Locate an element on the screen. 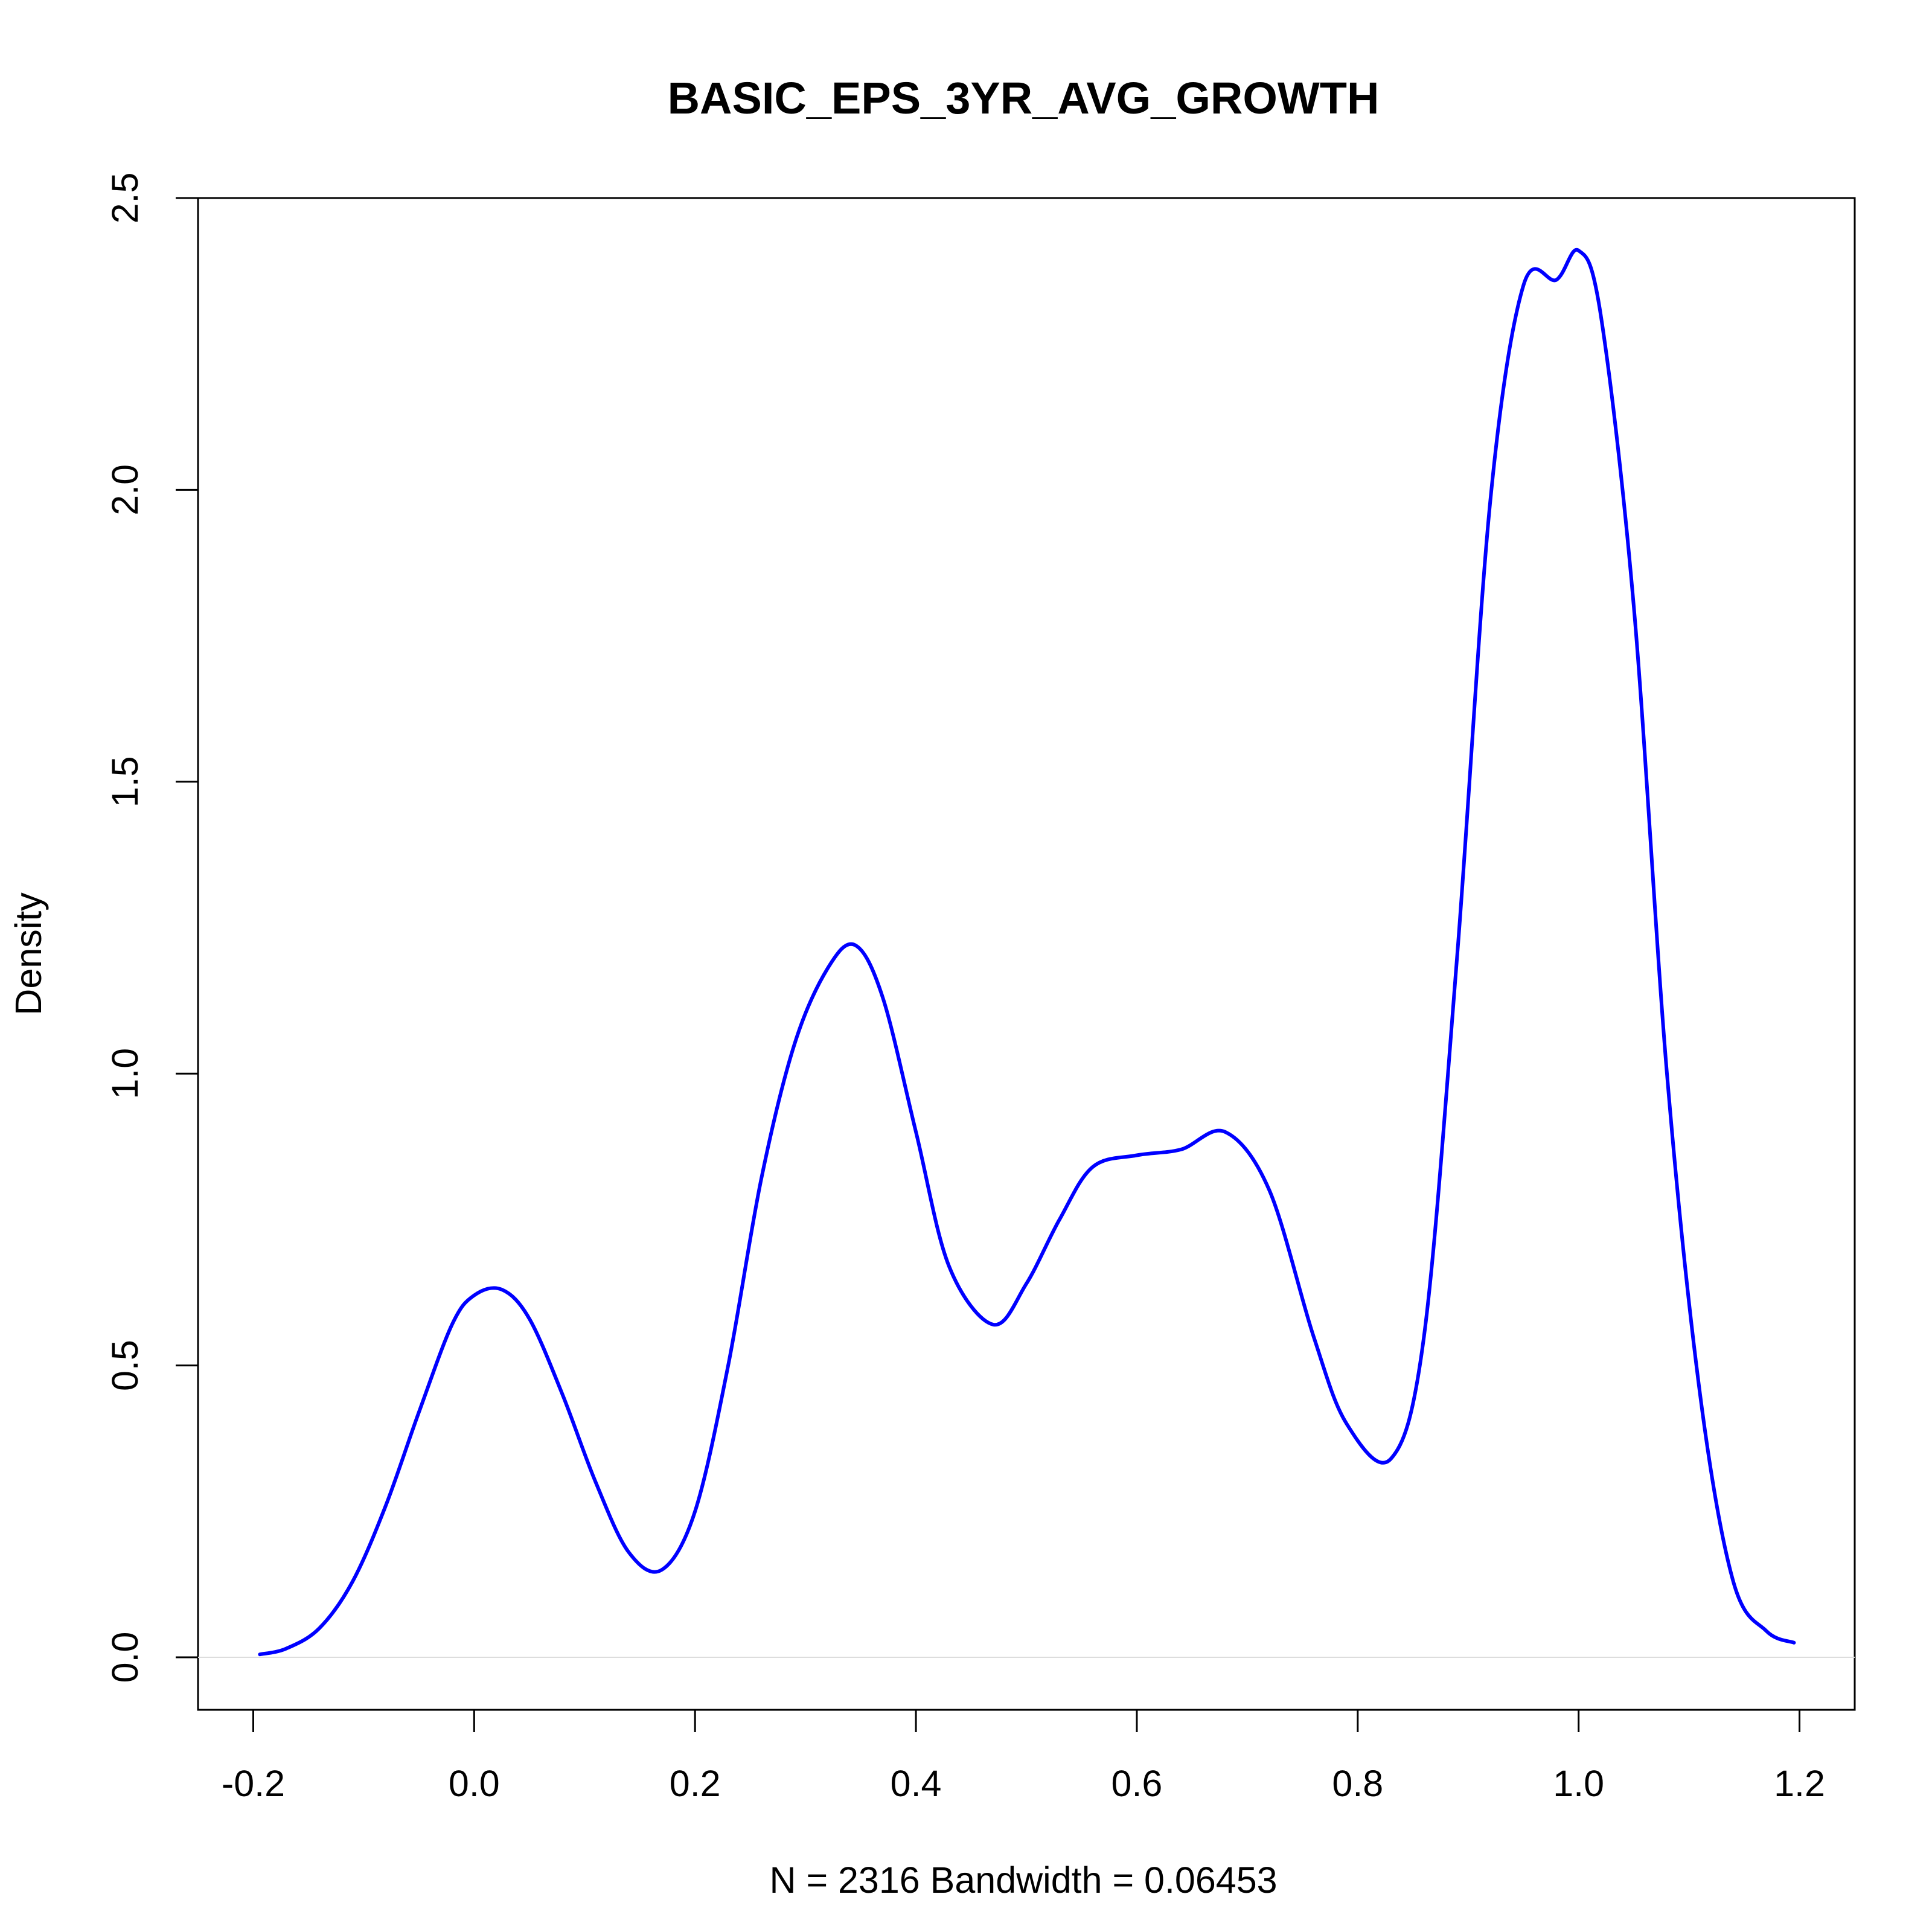 The height and width of the screenshot is (1932, 1932). x-tick-label: 0.4 is located at coordinates (917, 1784).